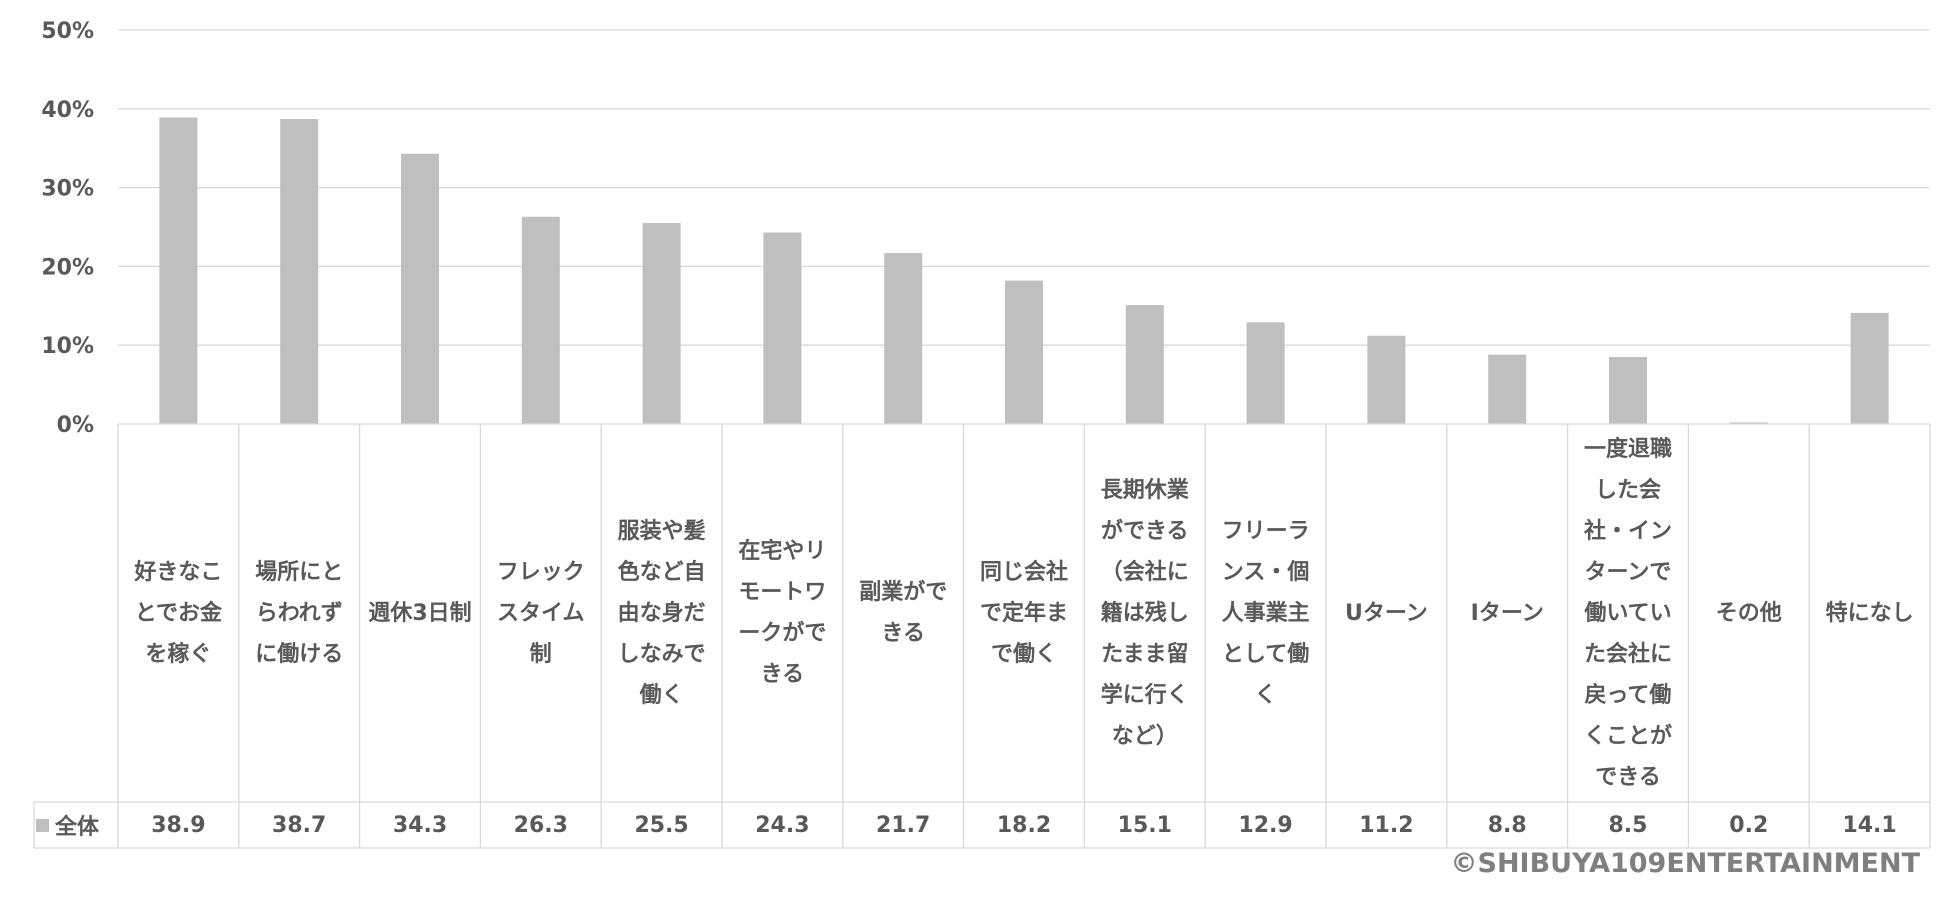  Describe the element at coordinates (77, 827) in the screenshot. I see `legend-label: 全体` at that location.